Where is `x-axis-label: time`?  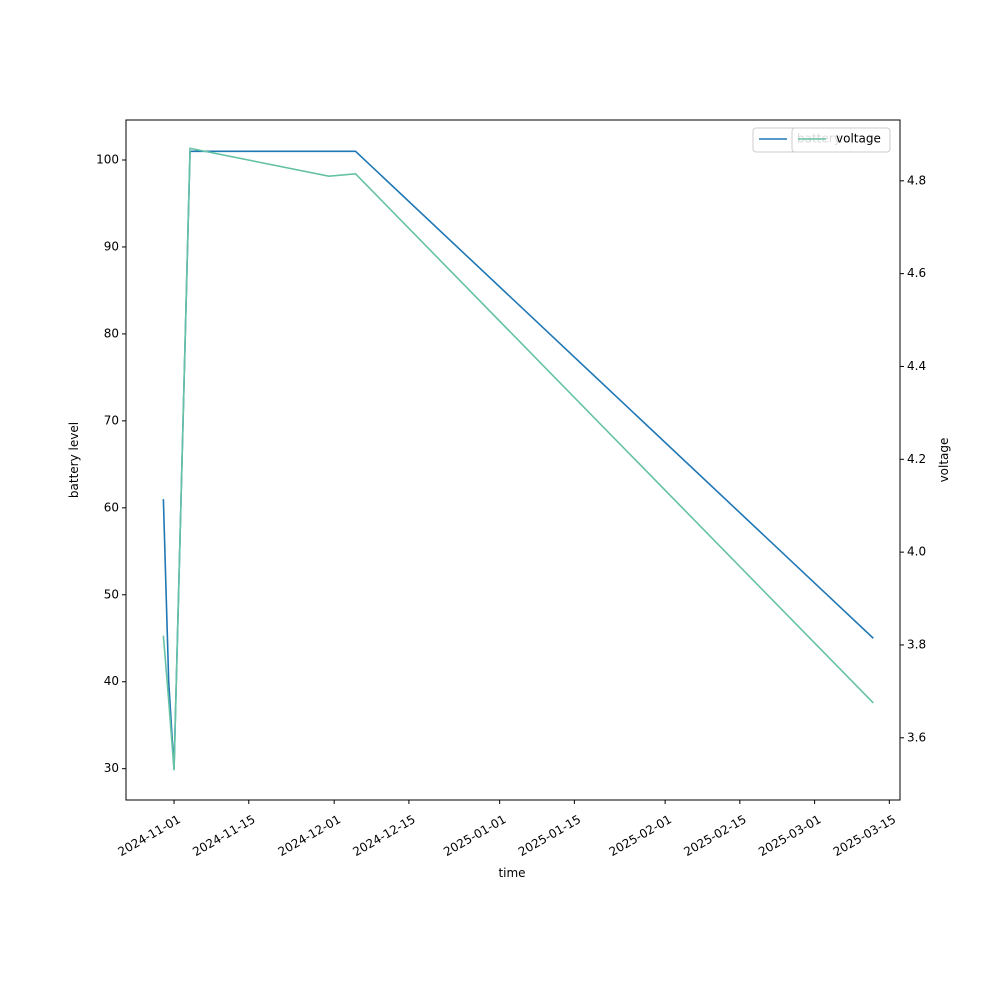 x-axis-label: time is located at coordinates (511, 873).